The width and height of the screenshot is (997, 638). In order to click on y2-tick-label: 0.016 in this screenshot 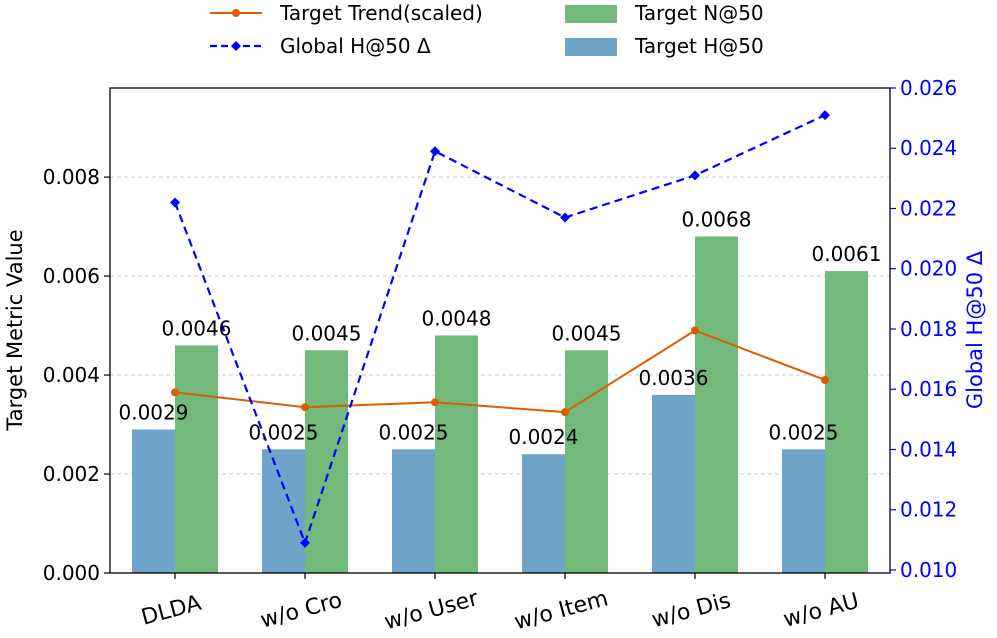, I will do `click(928, 389)`.